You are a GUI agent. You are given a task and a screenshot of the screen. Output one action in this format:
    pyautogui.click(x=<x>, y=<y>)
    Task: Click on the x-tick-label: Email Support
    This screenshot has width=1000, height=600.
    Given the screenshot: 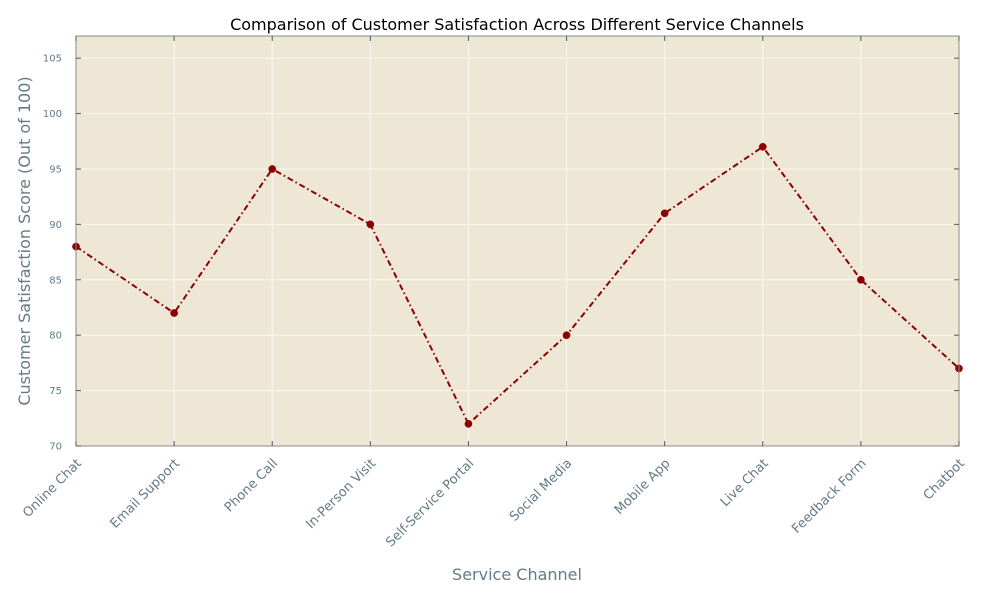 What is the action you would take?
    pyautogui.click(x=145, y=493)
    